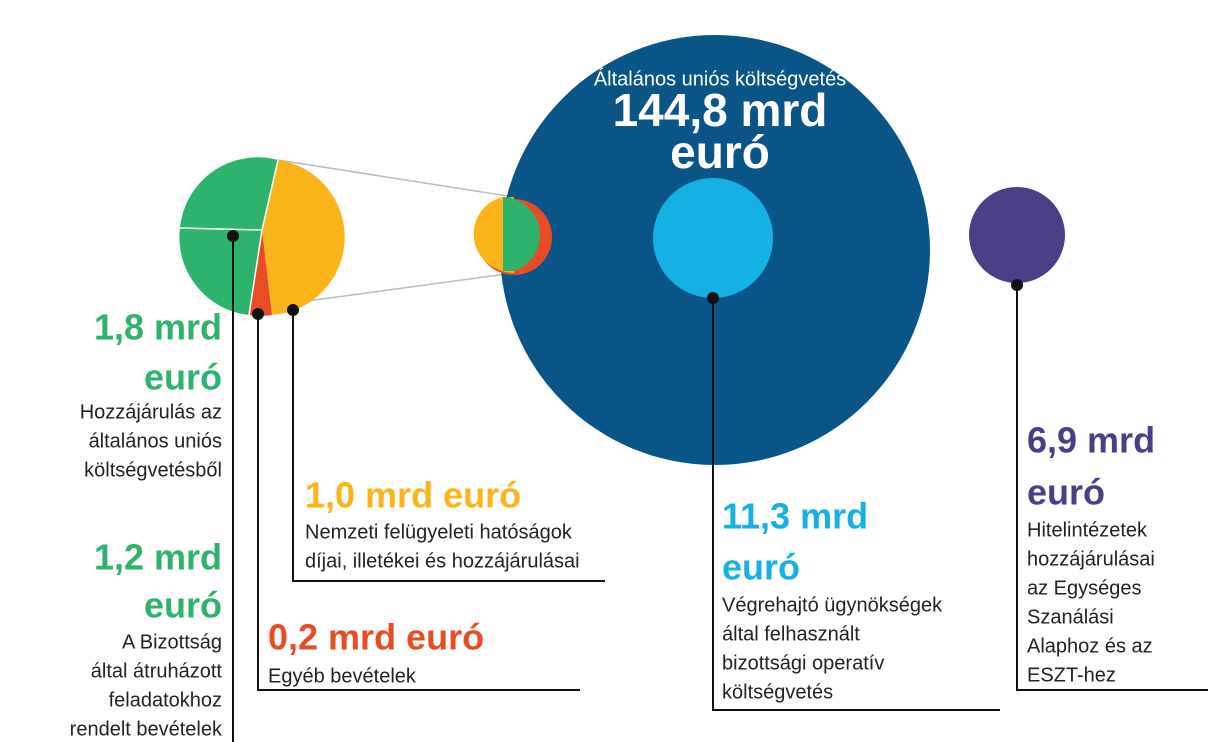 This screenshot has width=1208, height=742. What do you see at coordinates (158, 557) in the screenshot?
I see `amount: 1,2 mrd` at bounding box center [158, 557].